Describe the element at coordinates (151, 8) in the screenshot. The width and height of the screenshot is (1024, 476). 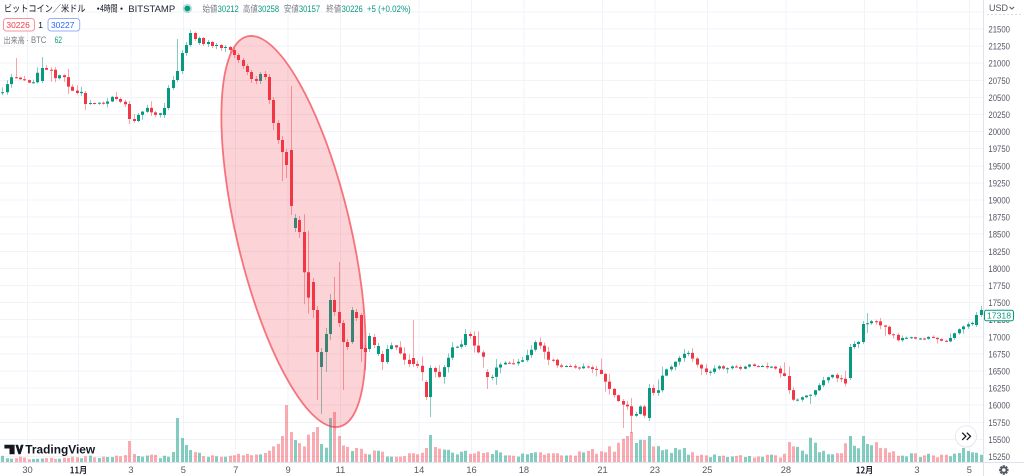
I see `svg-text: BITSTAMP` at that location.